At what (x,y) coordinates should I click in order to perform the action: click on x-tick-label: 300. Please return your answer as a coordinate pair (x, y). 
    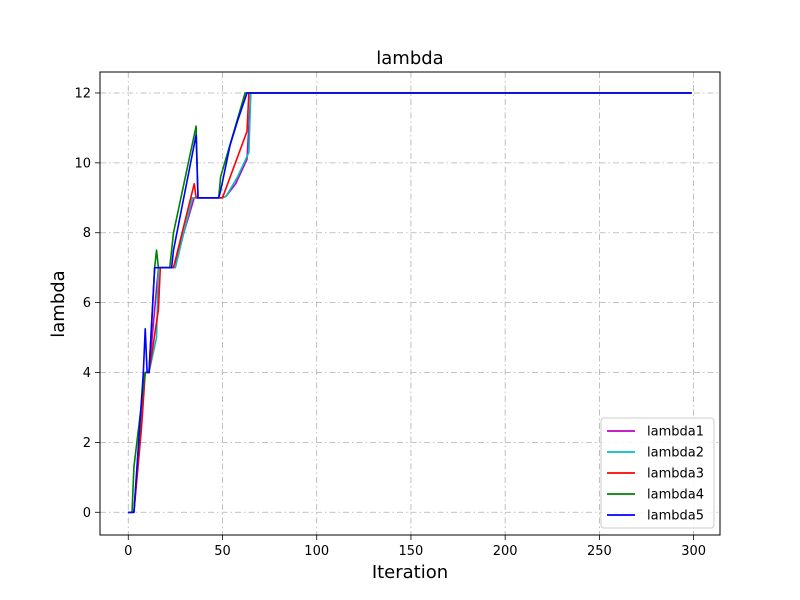
    Looking at the image, I should click on (693, 551).